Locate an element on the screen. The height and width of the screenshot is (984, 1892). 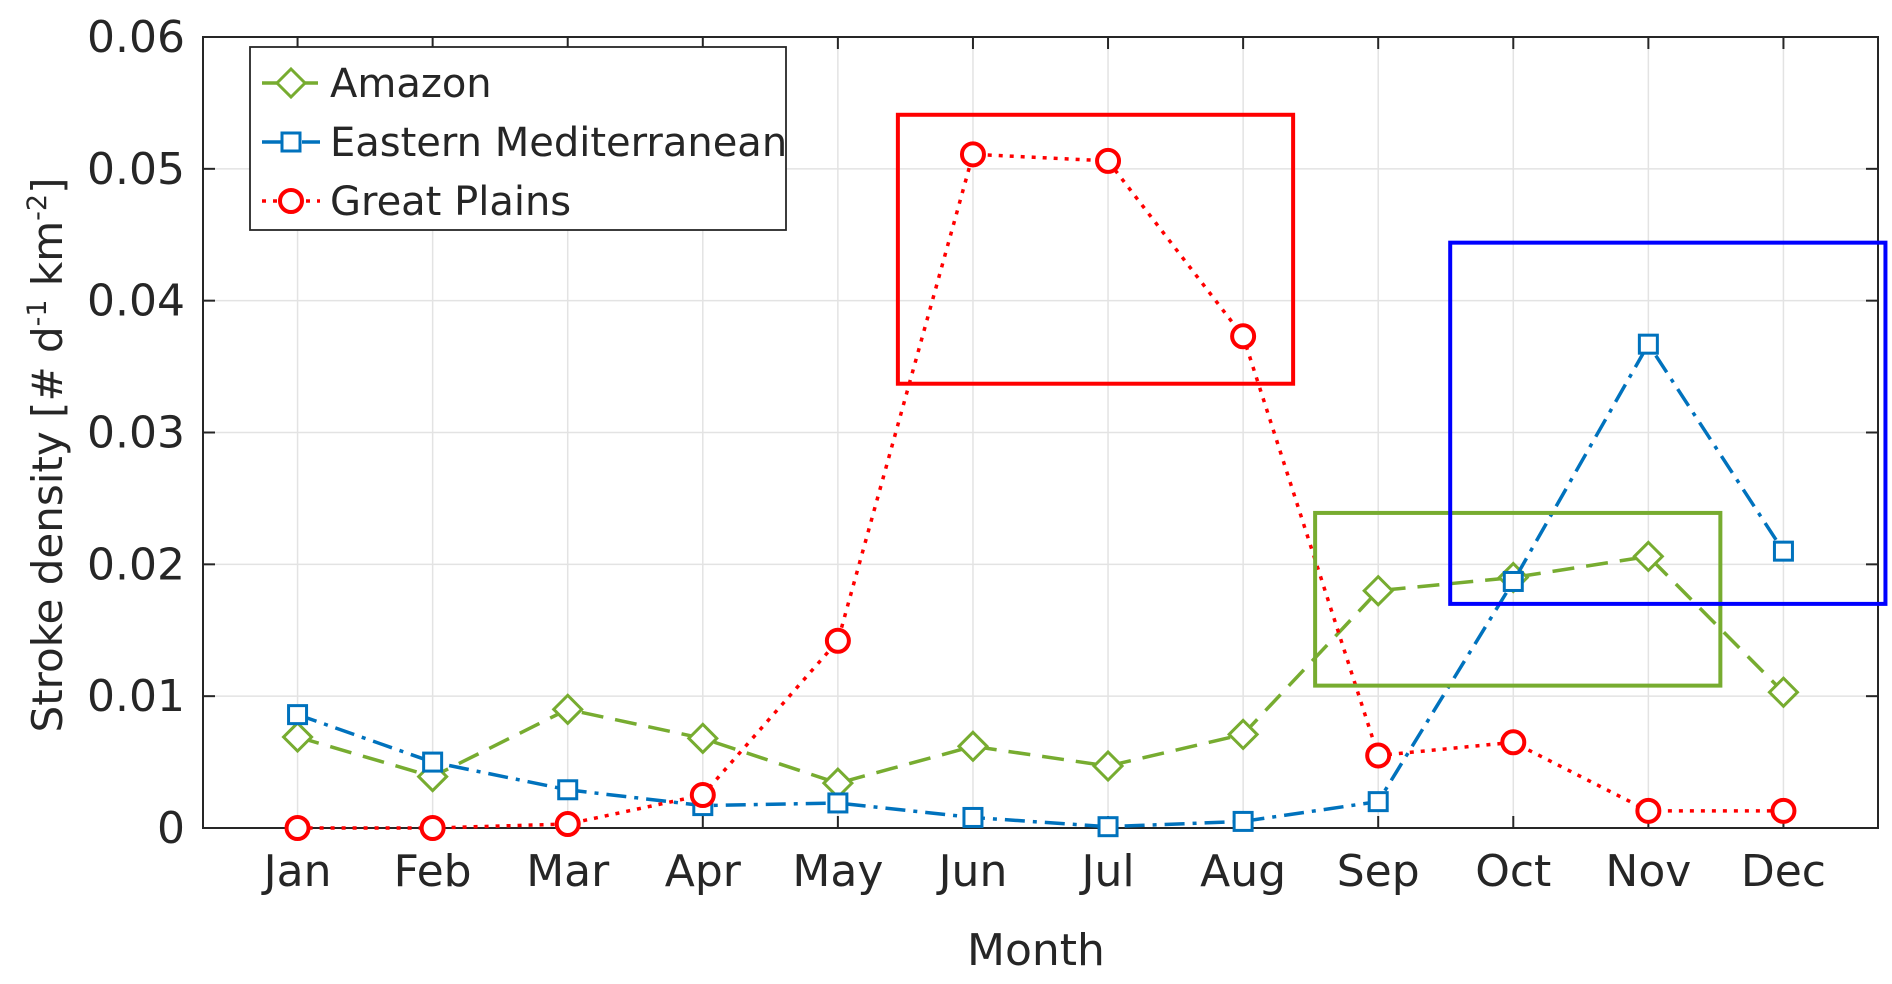
legend-entry: Amazon is located at coordinates (377, 84).